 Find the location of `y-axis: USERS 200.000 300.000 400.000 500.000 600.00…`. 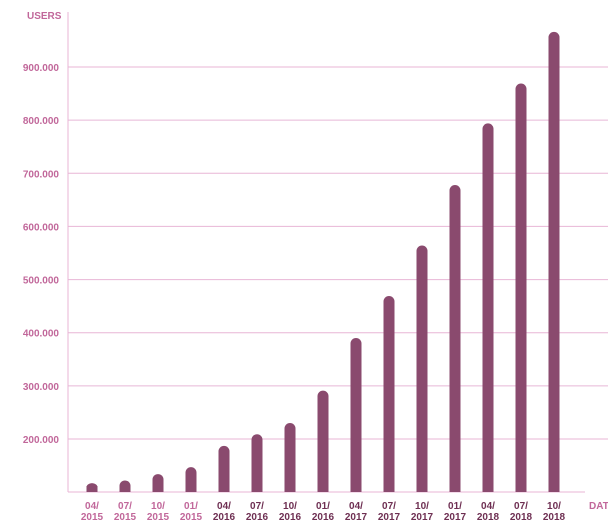

y-axis: USERS 200.000 300.000 400.000 500.000 600.00… is located at coordinates (46, 251).